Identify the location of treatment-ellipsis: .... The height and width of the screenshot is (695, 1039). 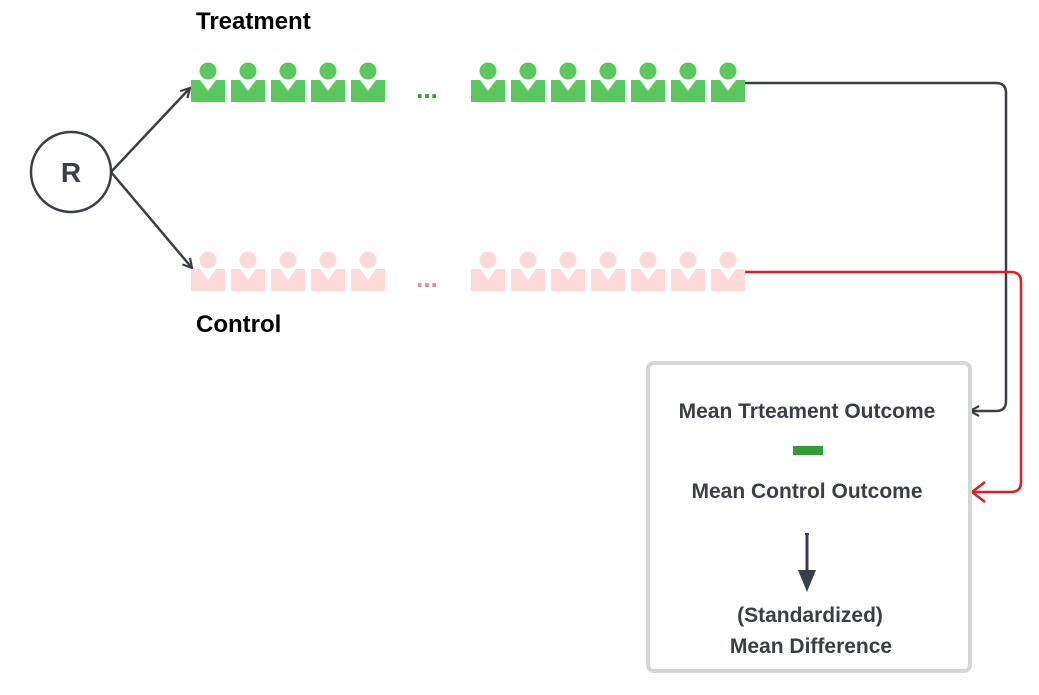
(427, 89).